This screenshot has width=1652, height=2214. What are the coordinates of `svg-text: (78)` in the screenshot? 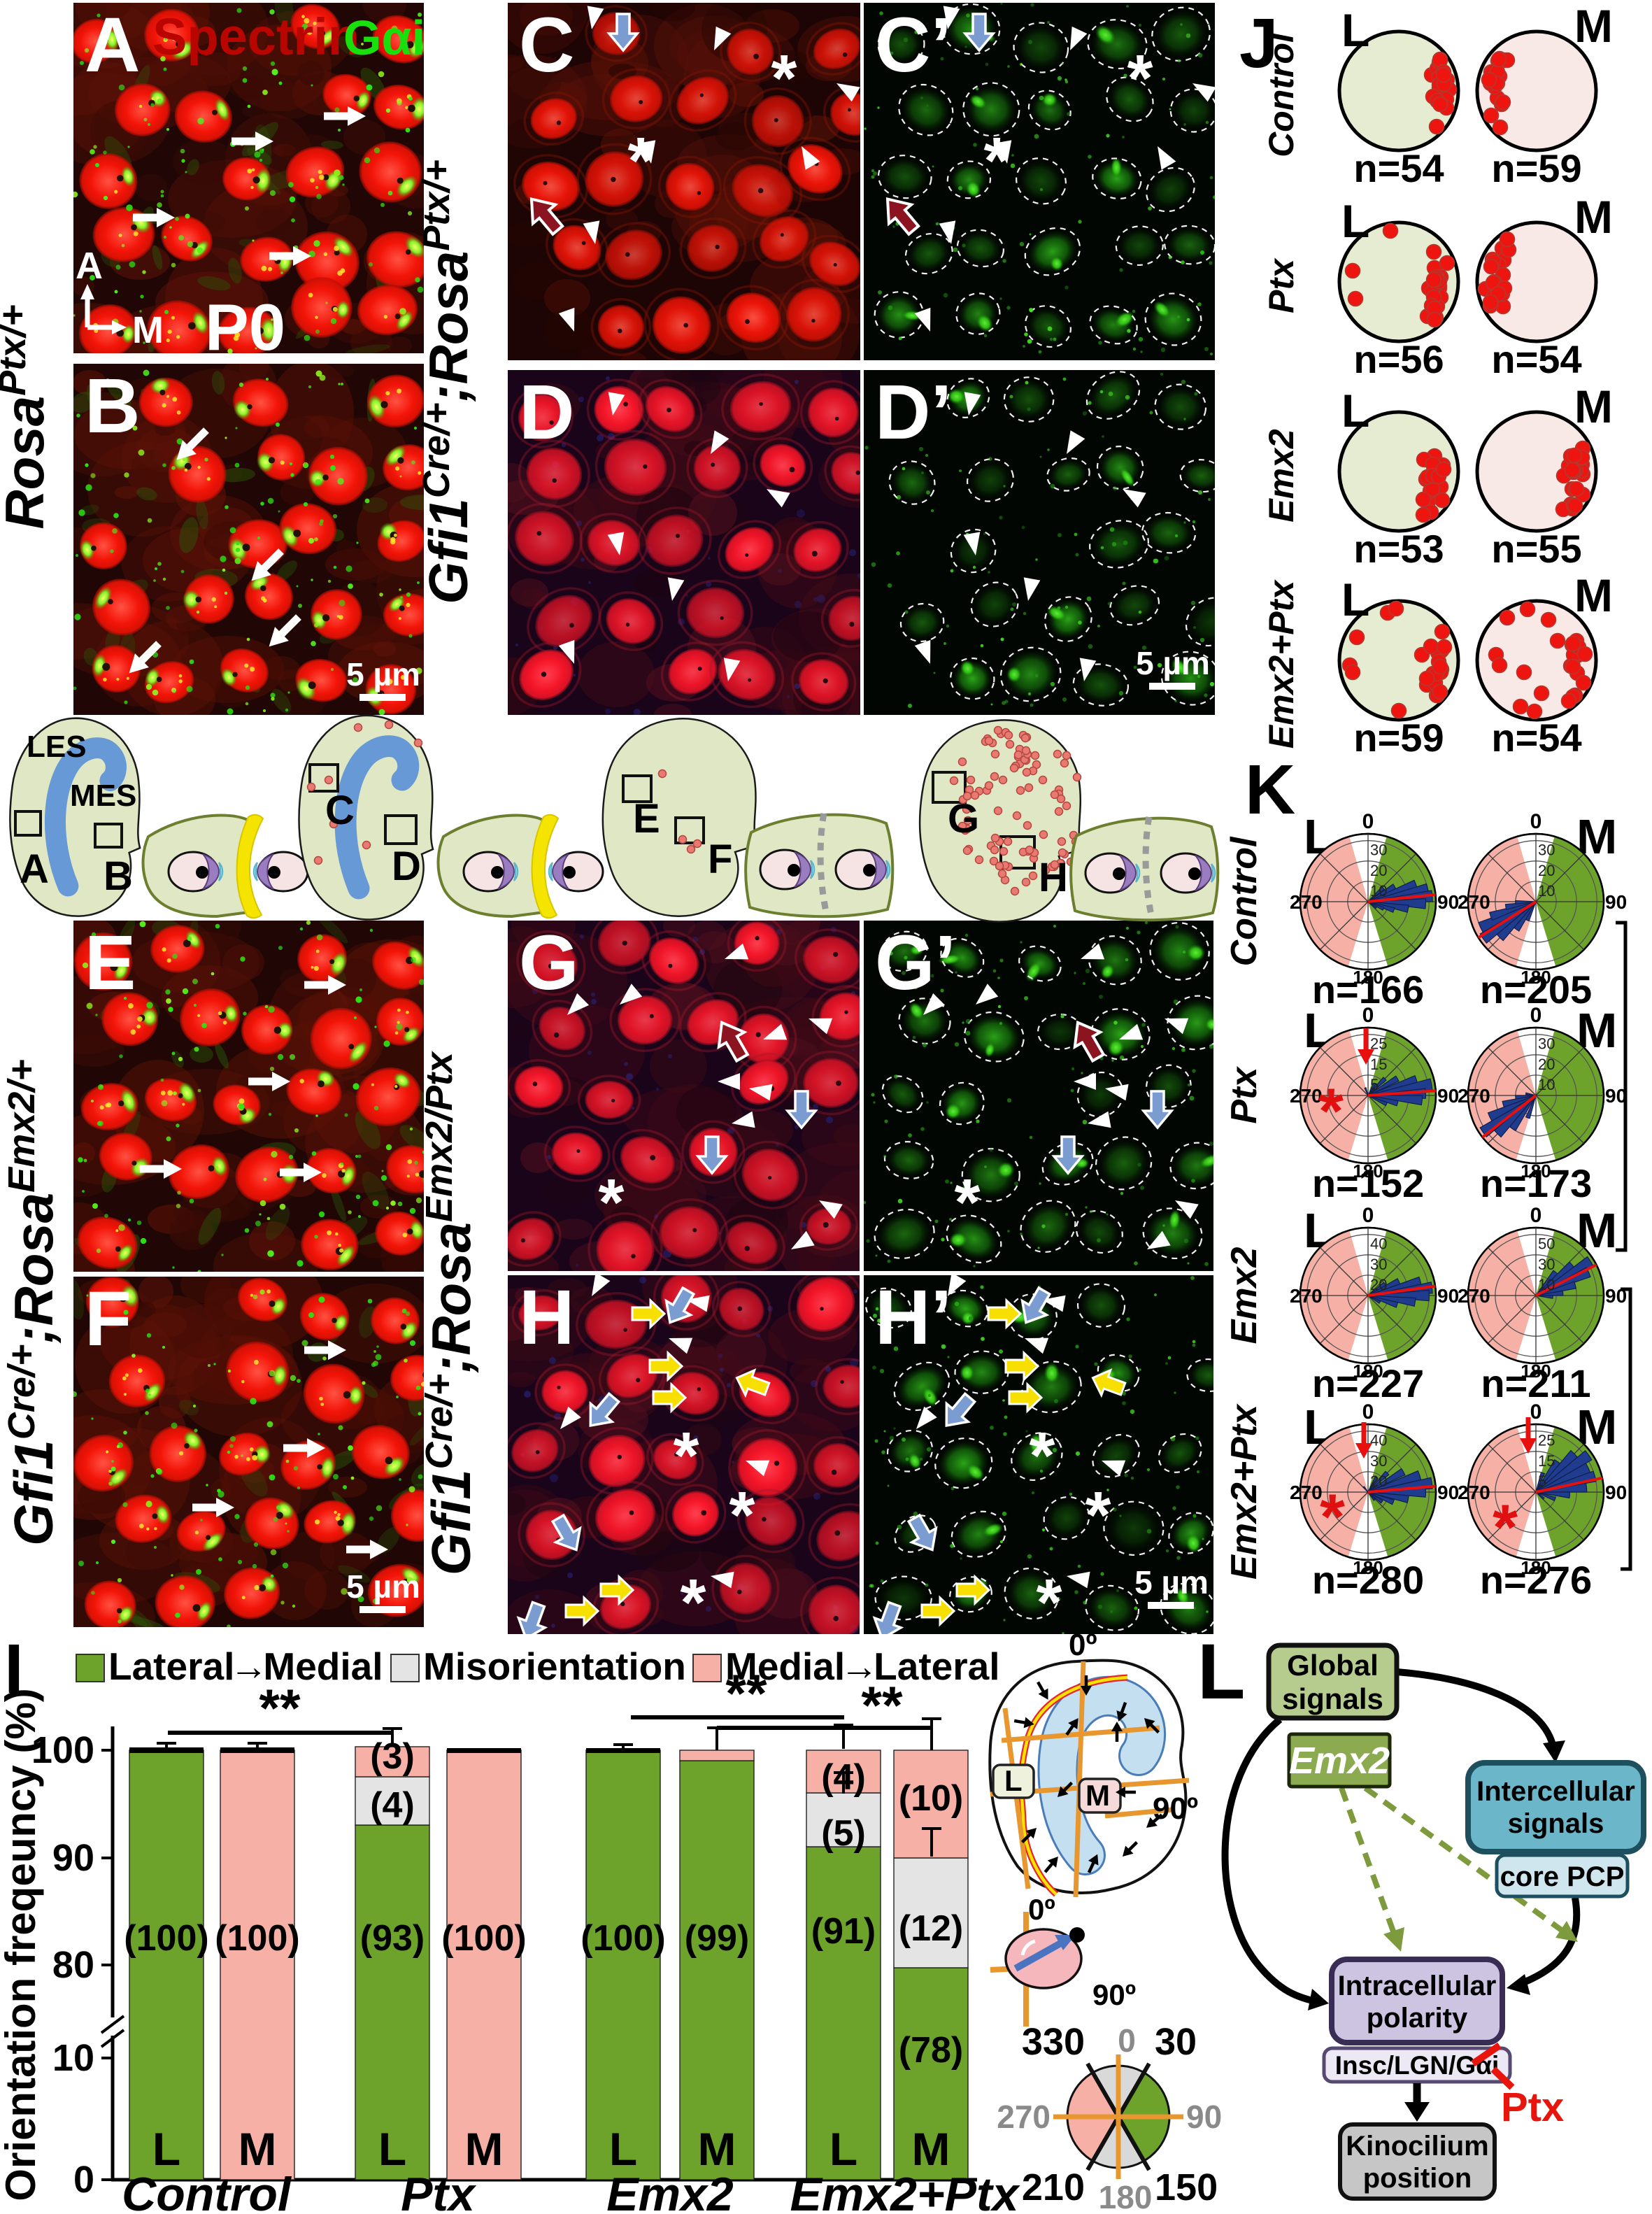 It's located at (931, 2050).